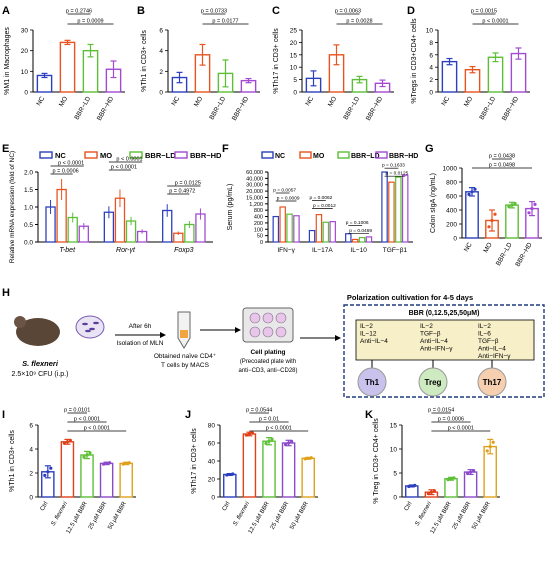 The height and width of the screenshot is (561, 550). Describe the element at coordinates (444, 313) in the screenshot. I see `bbr-label: BBR (0,12.5,25,50μM)` at that location.